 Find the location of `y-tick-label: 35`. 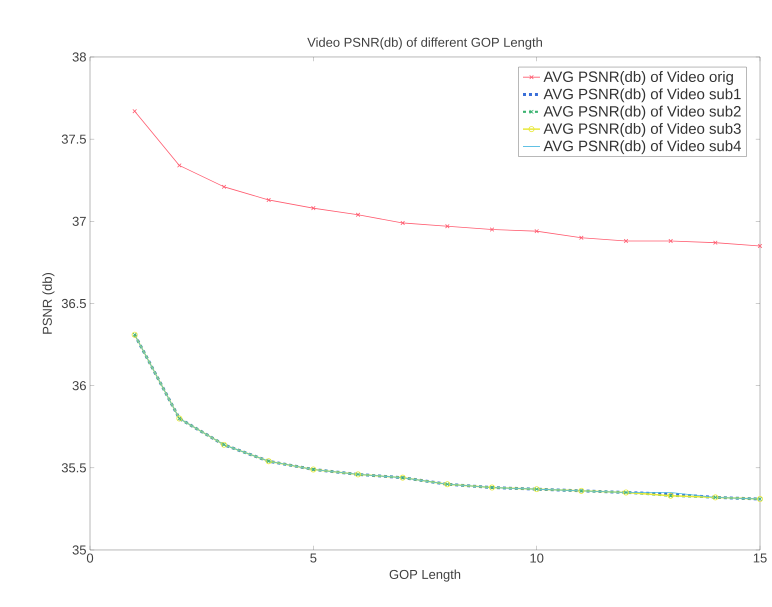

y-tick-label: 35 is located at coordinates (79, 550).